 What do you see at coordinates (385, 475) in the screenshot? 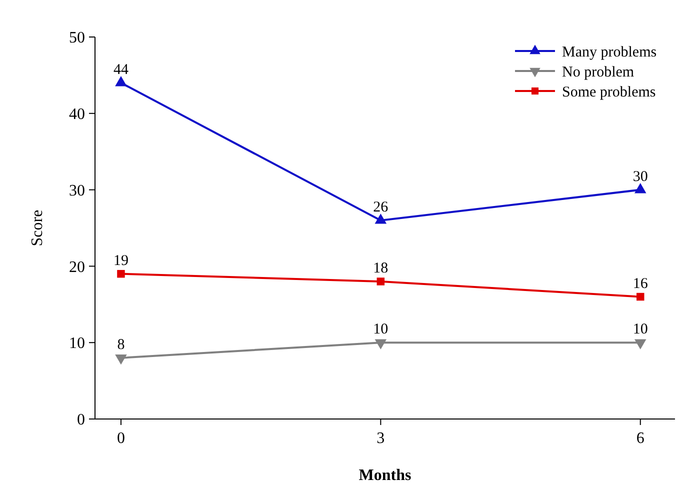
I see `x-axis-title: Months` at bounding box center [385, 475].